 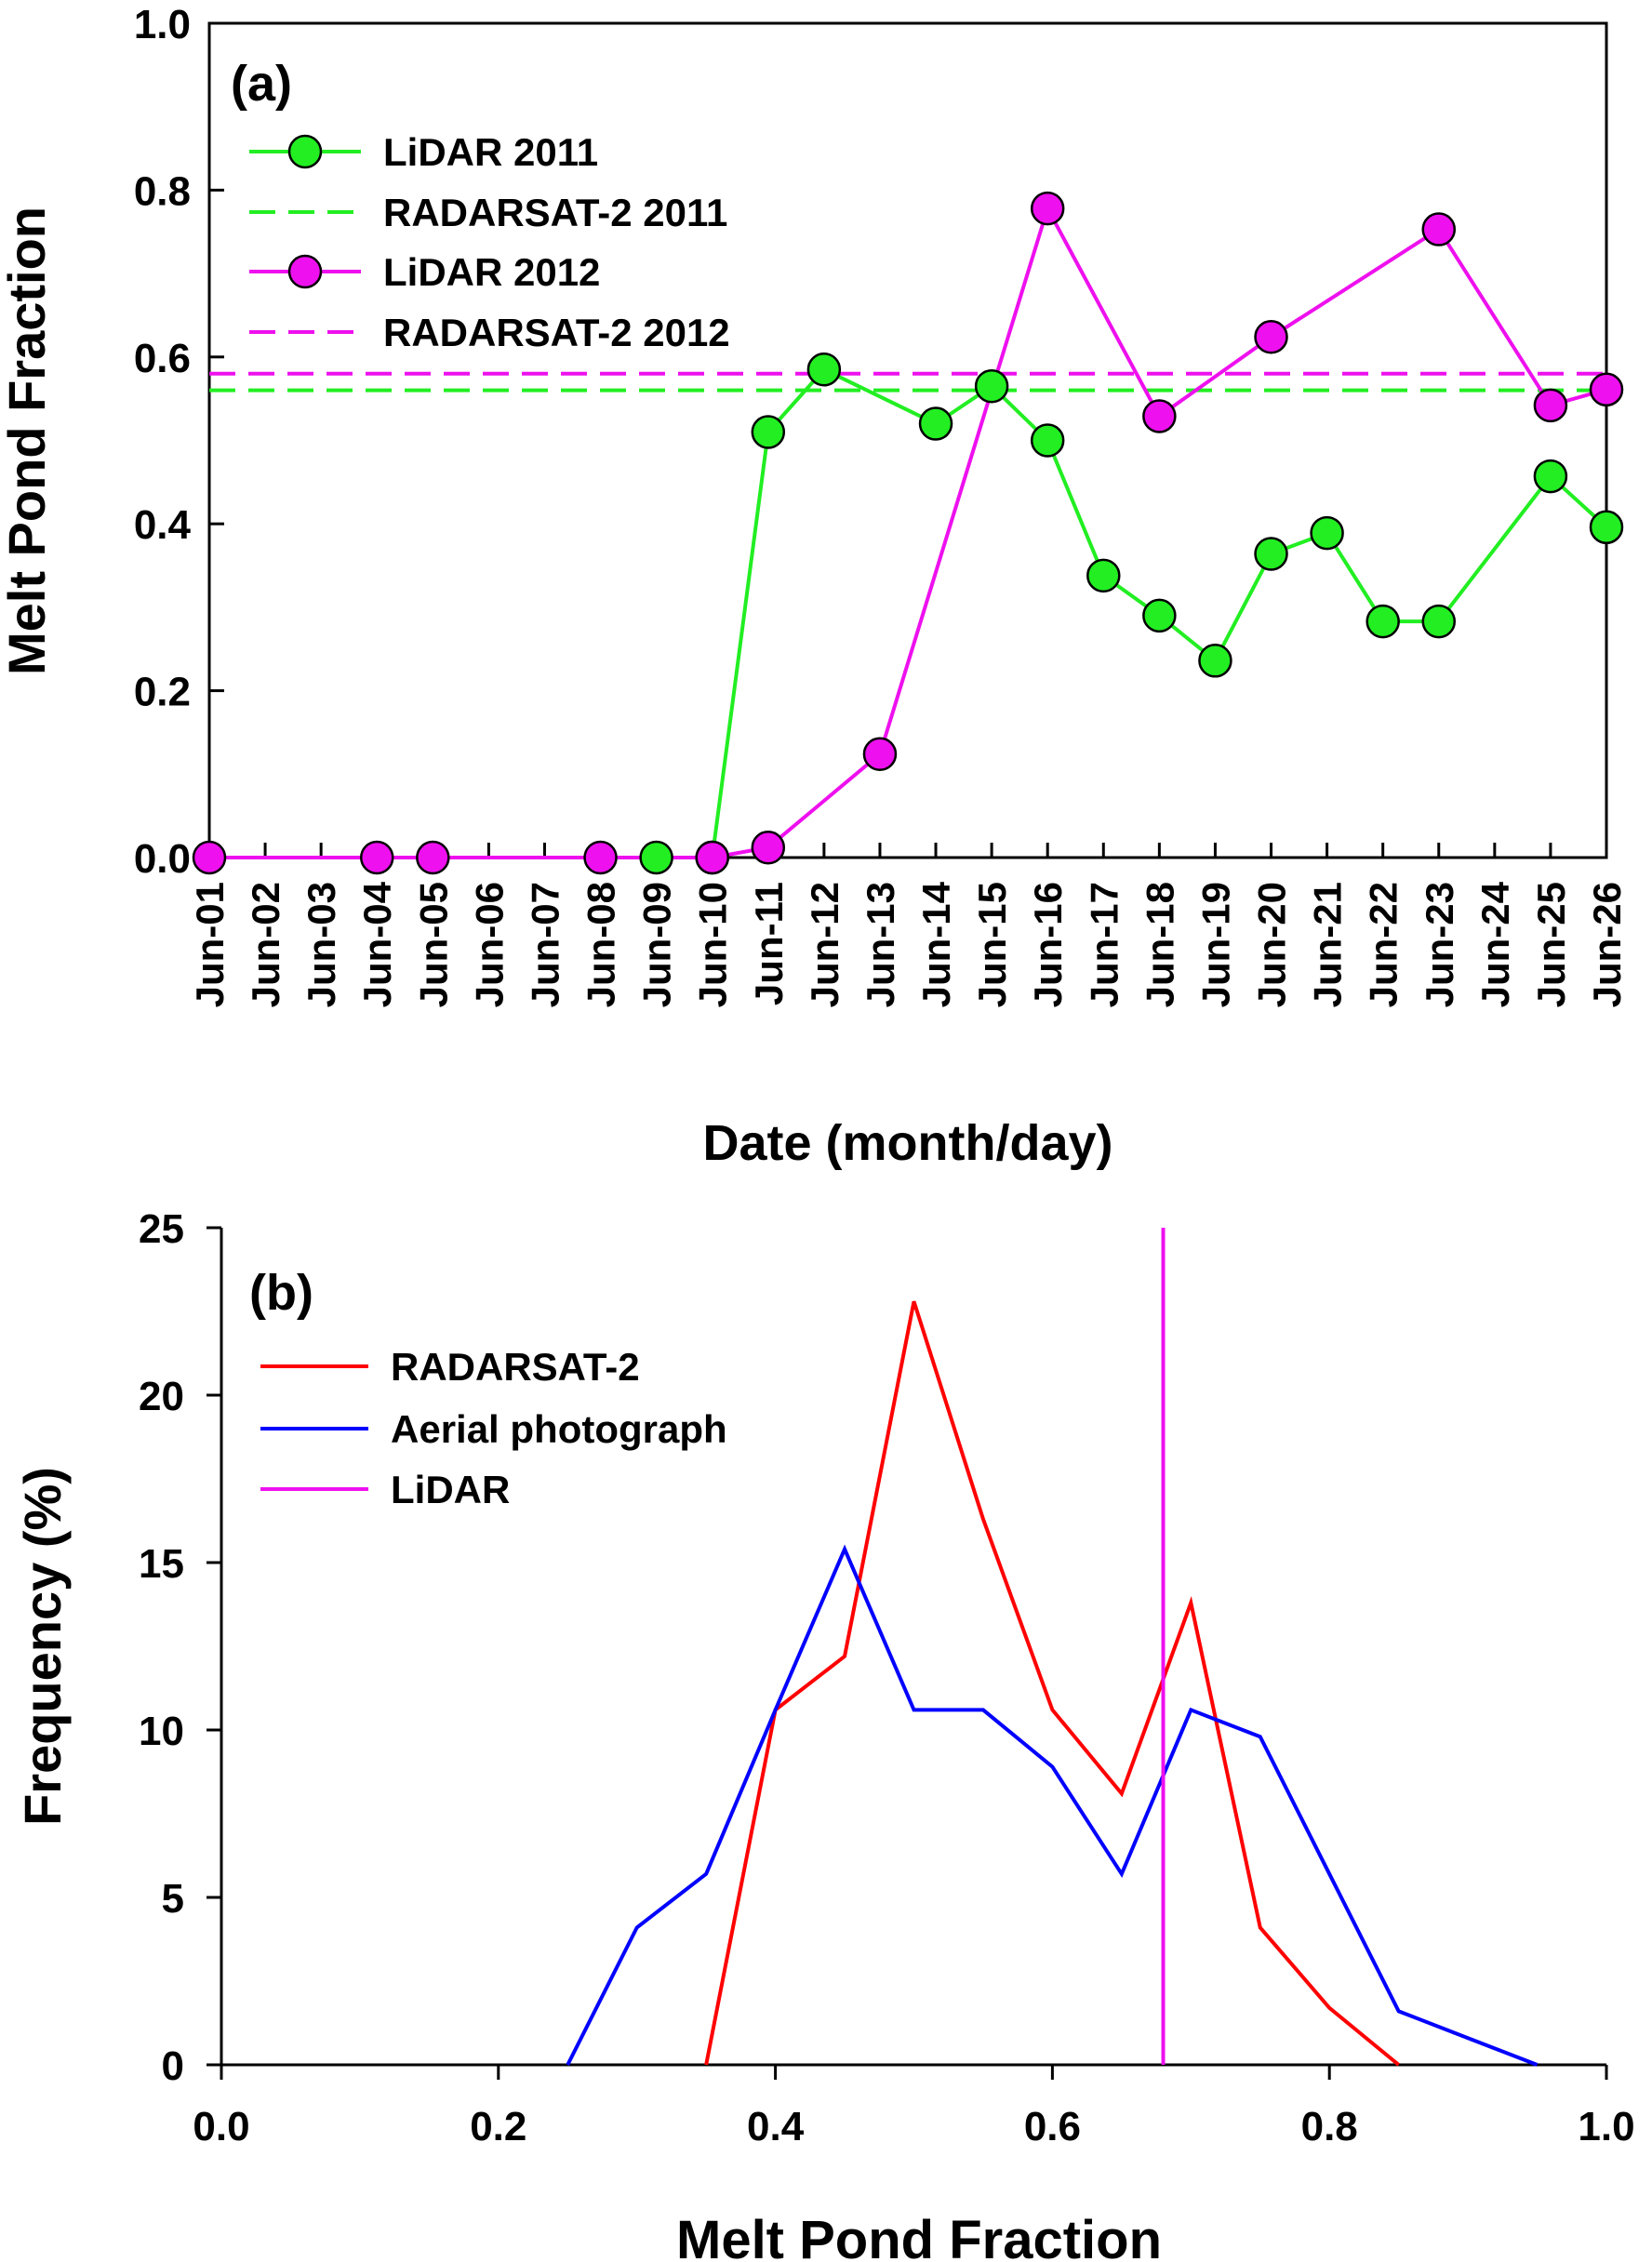 What do you see at coordinates (281, 1293) in the screenshot?
I see `panel-label: (b)` at bounding box center [281, 1293].